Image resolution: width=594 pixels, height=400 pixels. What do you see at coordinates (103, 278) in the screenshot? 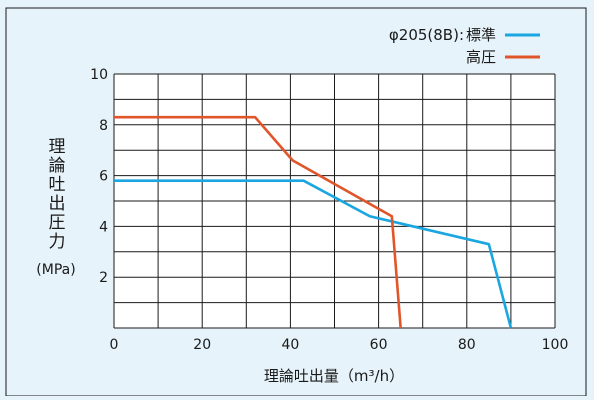
I see `y-tick-label: 2` at bounding box center [103, 278].